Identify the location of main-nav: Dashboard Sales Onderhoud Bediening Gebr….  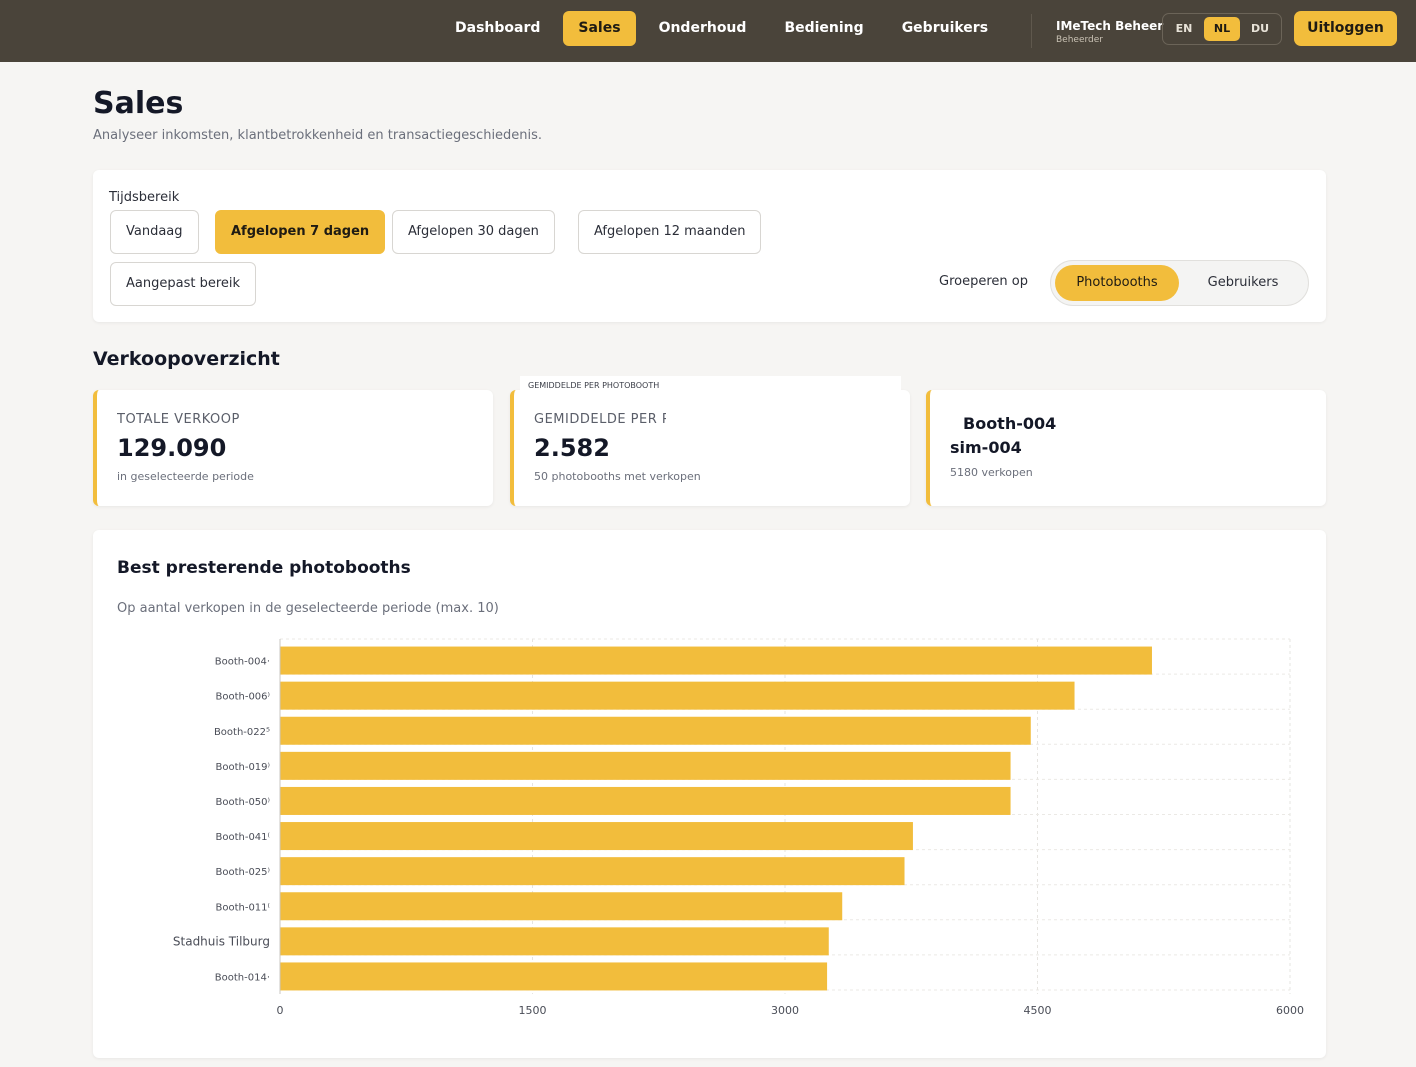
(721, 28).